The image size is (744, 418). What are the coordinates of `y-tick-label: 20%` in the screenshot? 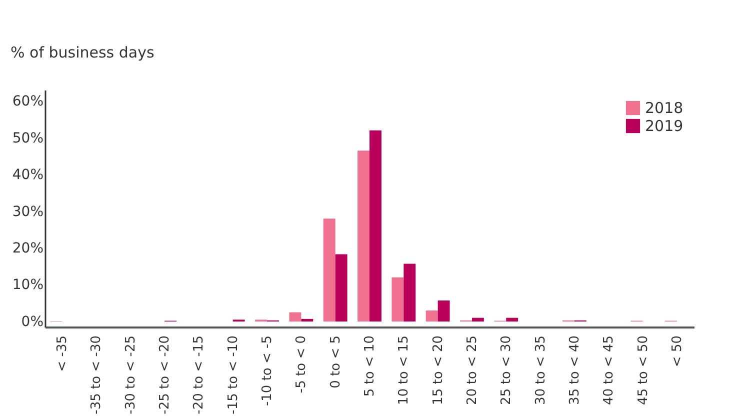 It's located at (28, 248).